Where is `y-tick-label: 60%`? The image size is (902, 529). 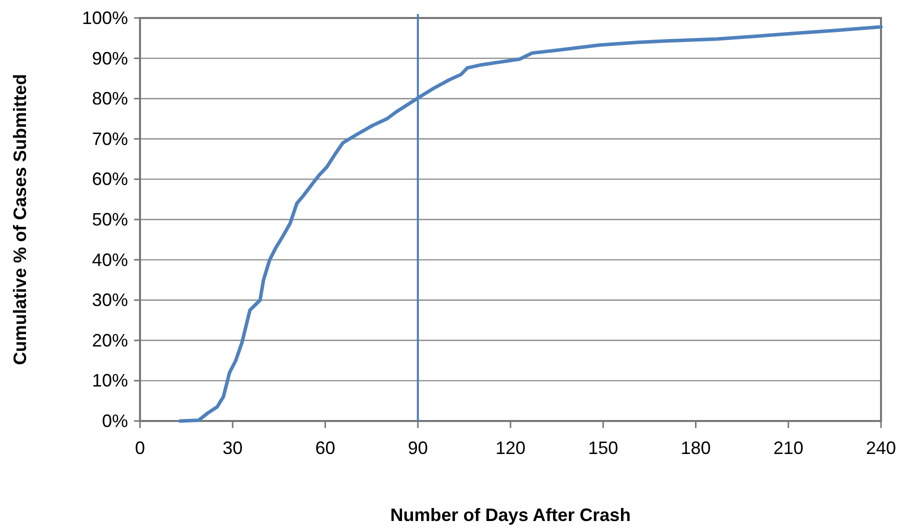
y-tick-label: 60% is located at coordinates (110, 179).